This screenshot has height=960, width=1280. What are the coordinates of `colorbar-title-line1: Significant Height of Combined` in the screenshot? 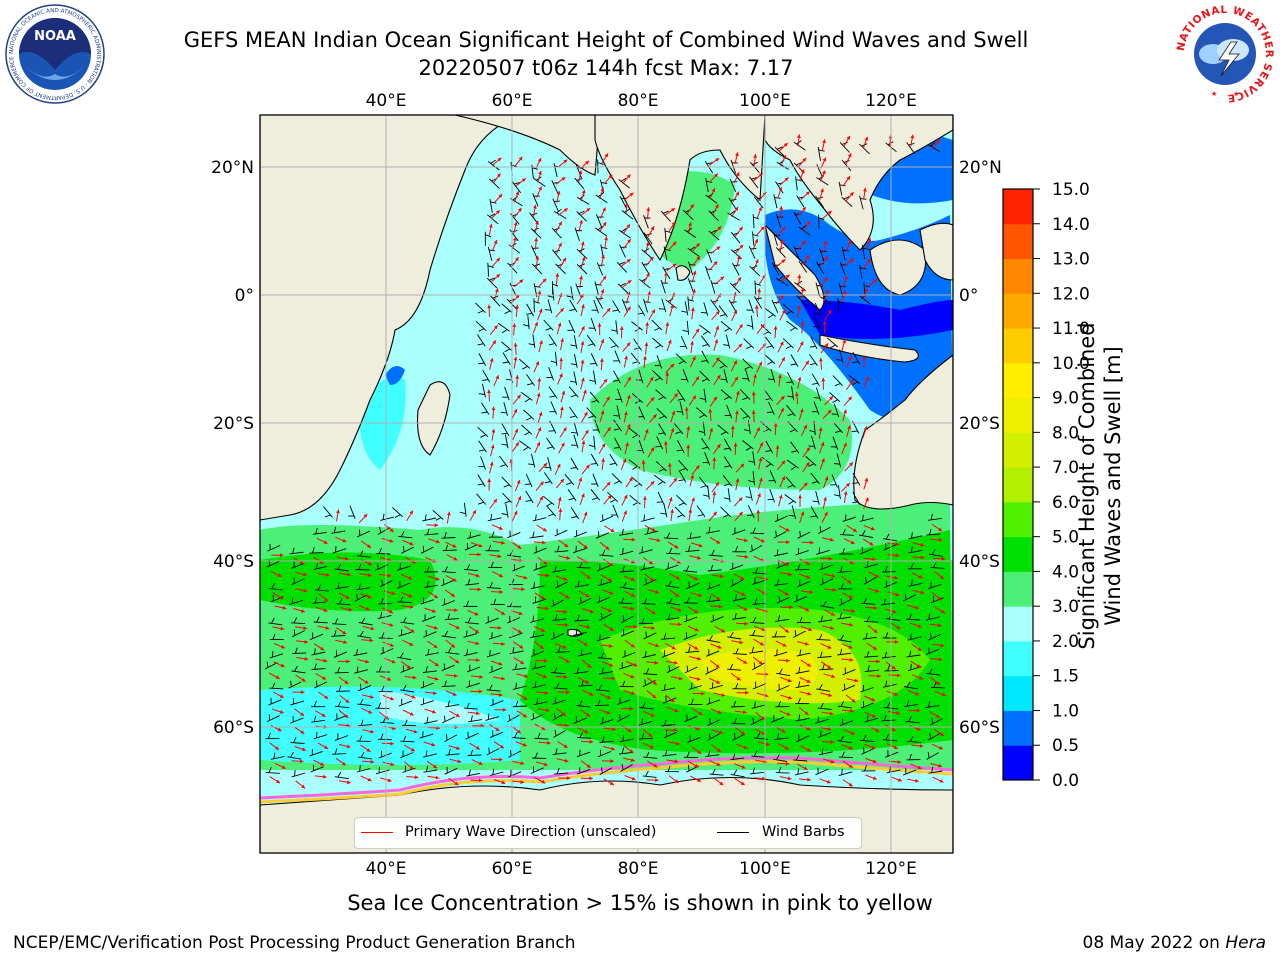 It's located at (1087, 486).